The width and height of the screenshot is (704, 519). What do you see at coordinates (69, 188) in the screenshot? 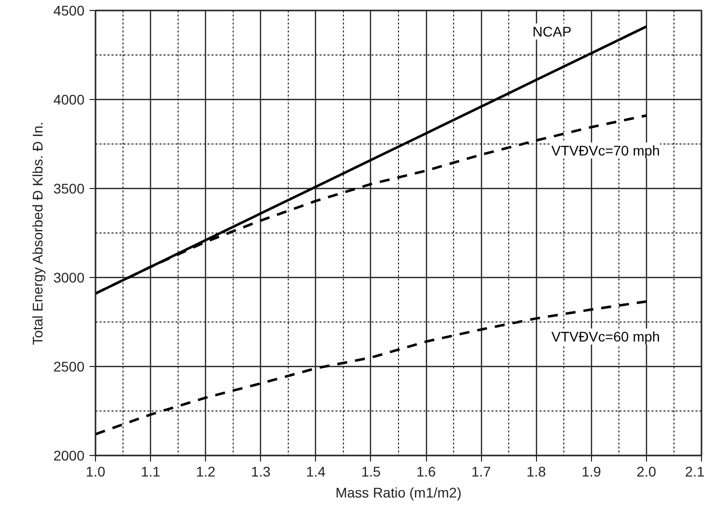
I see `y-tick-label: 3500` at bounding box center [69, 188].